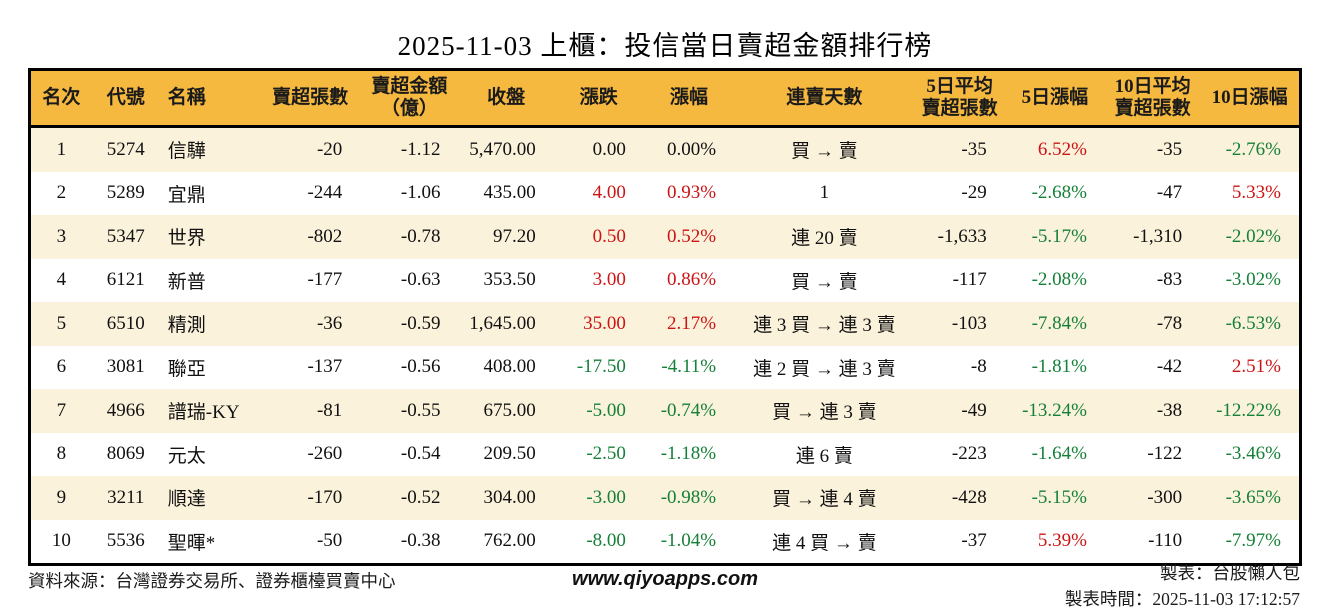  I want to click on cell-close: 353.50, so click(509, 280).